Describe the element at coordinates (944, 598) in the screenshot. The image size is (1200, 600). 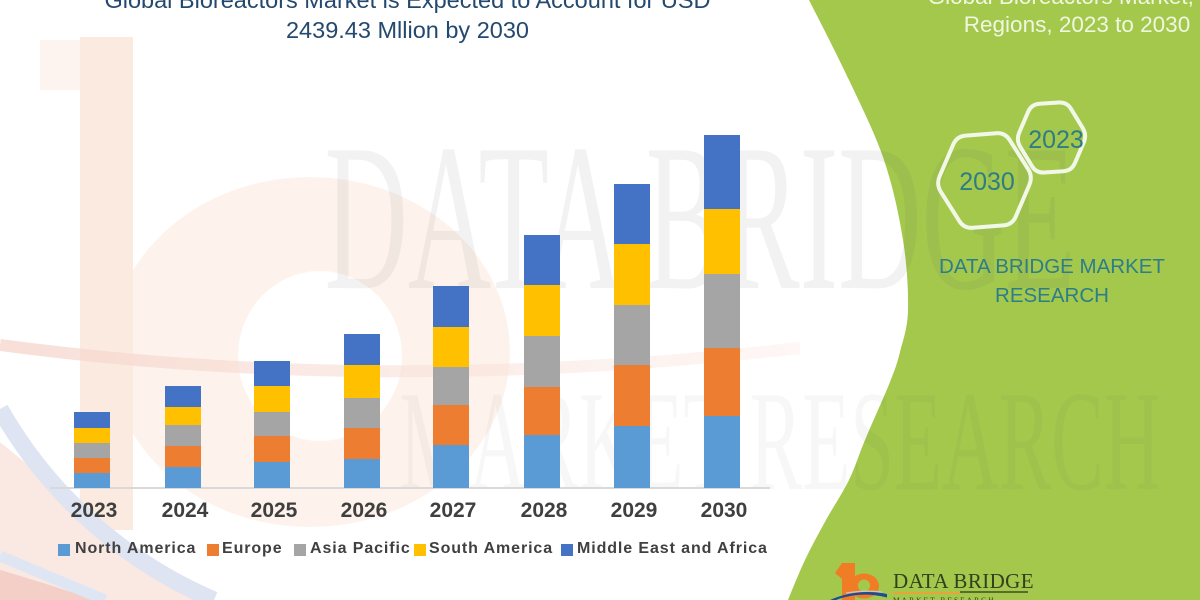
I see `svg-text: MARKET RESEARCH` at that location.